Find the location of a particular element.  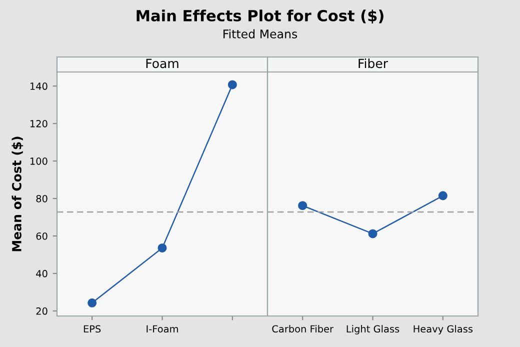

y-tick-label: 140 is located at coordinates (39, 86).